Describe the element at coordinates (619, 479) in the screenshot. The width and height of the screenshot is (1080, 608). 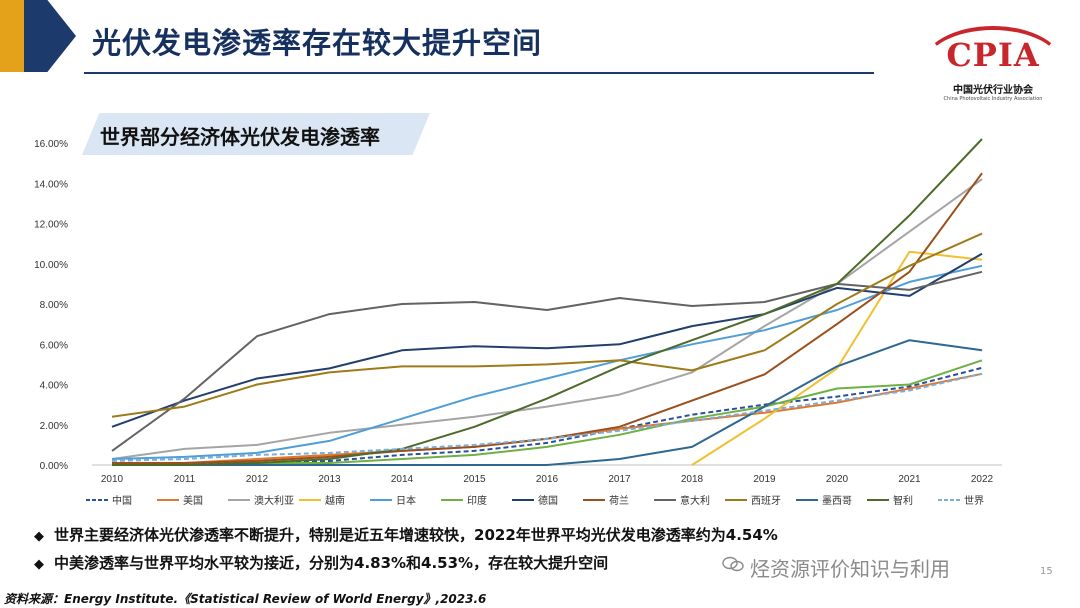
I see `x-tick-label: 2017` at that location.